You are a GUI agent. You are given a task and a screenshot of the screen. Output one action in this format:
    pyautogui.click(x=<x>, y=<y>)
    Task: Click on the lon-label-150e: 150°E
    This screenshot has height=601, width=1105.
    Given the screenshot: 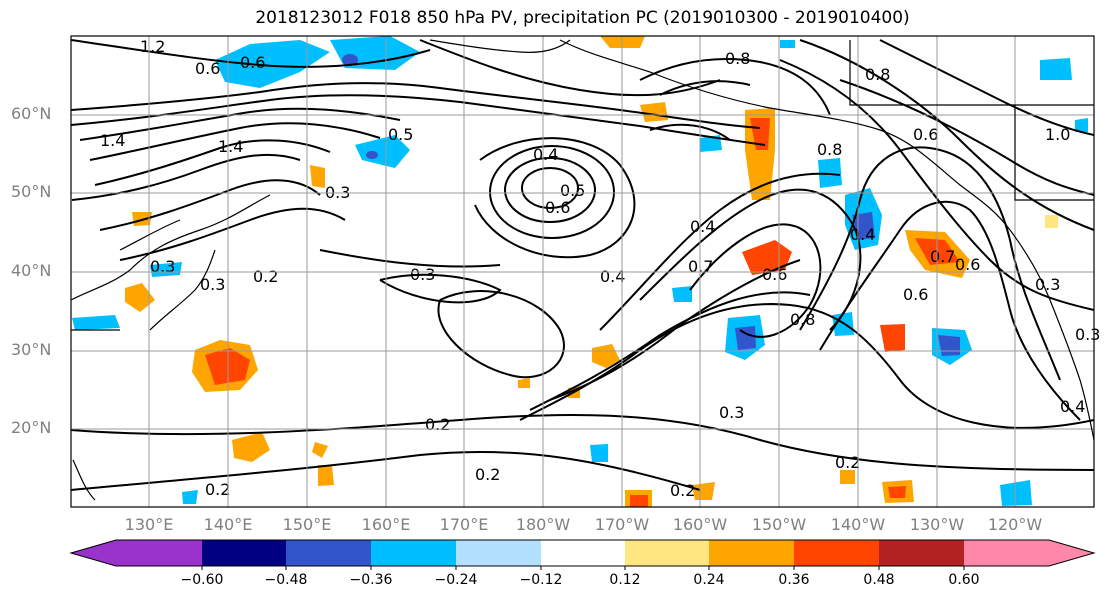 What is the action you would take?
    pyautogui.click(x=307, y=524)
    